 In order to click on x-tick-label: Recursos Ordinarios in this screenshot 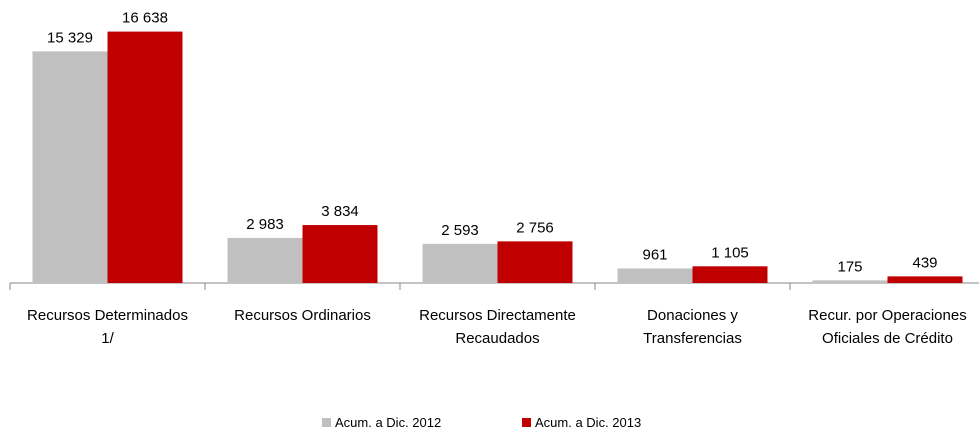, I will do `click(302, 315)`.